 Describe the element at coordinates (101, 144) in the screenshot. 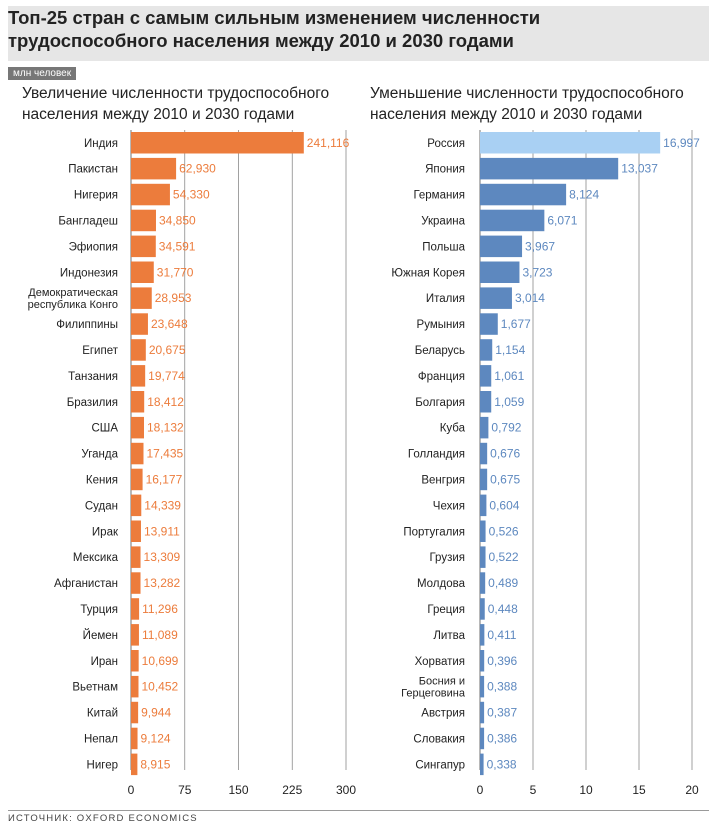

I see `left-category-label: Индия` at that location.